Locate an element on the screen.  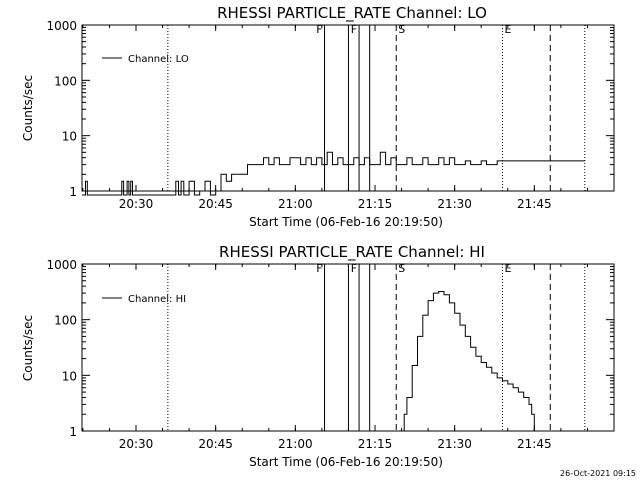
chart-title: RHESSI PARTICLE_RATE Channel: HI is located at coordinates (352, 252).